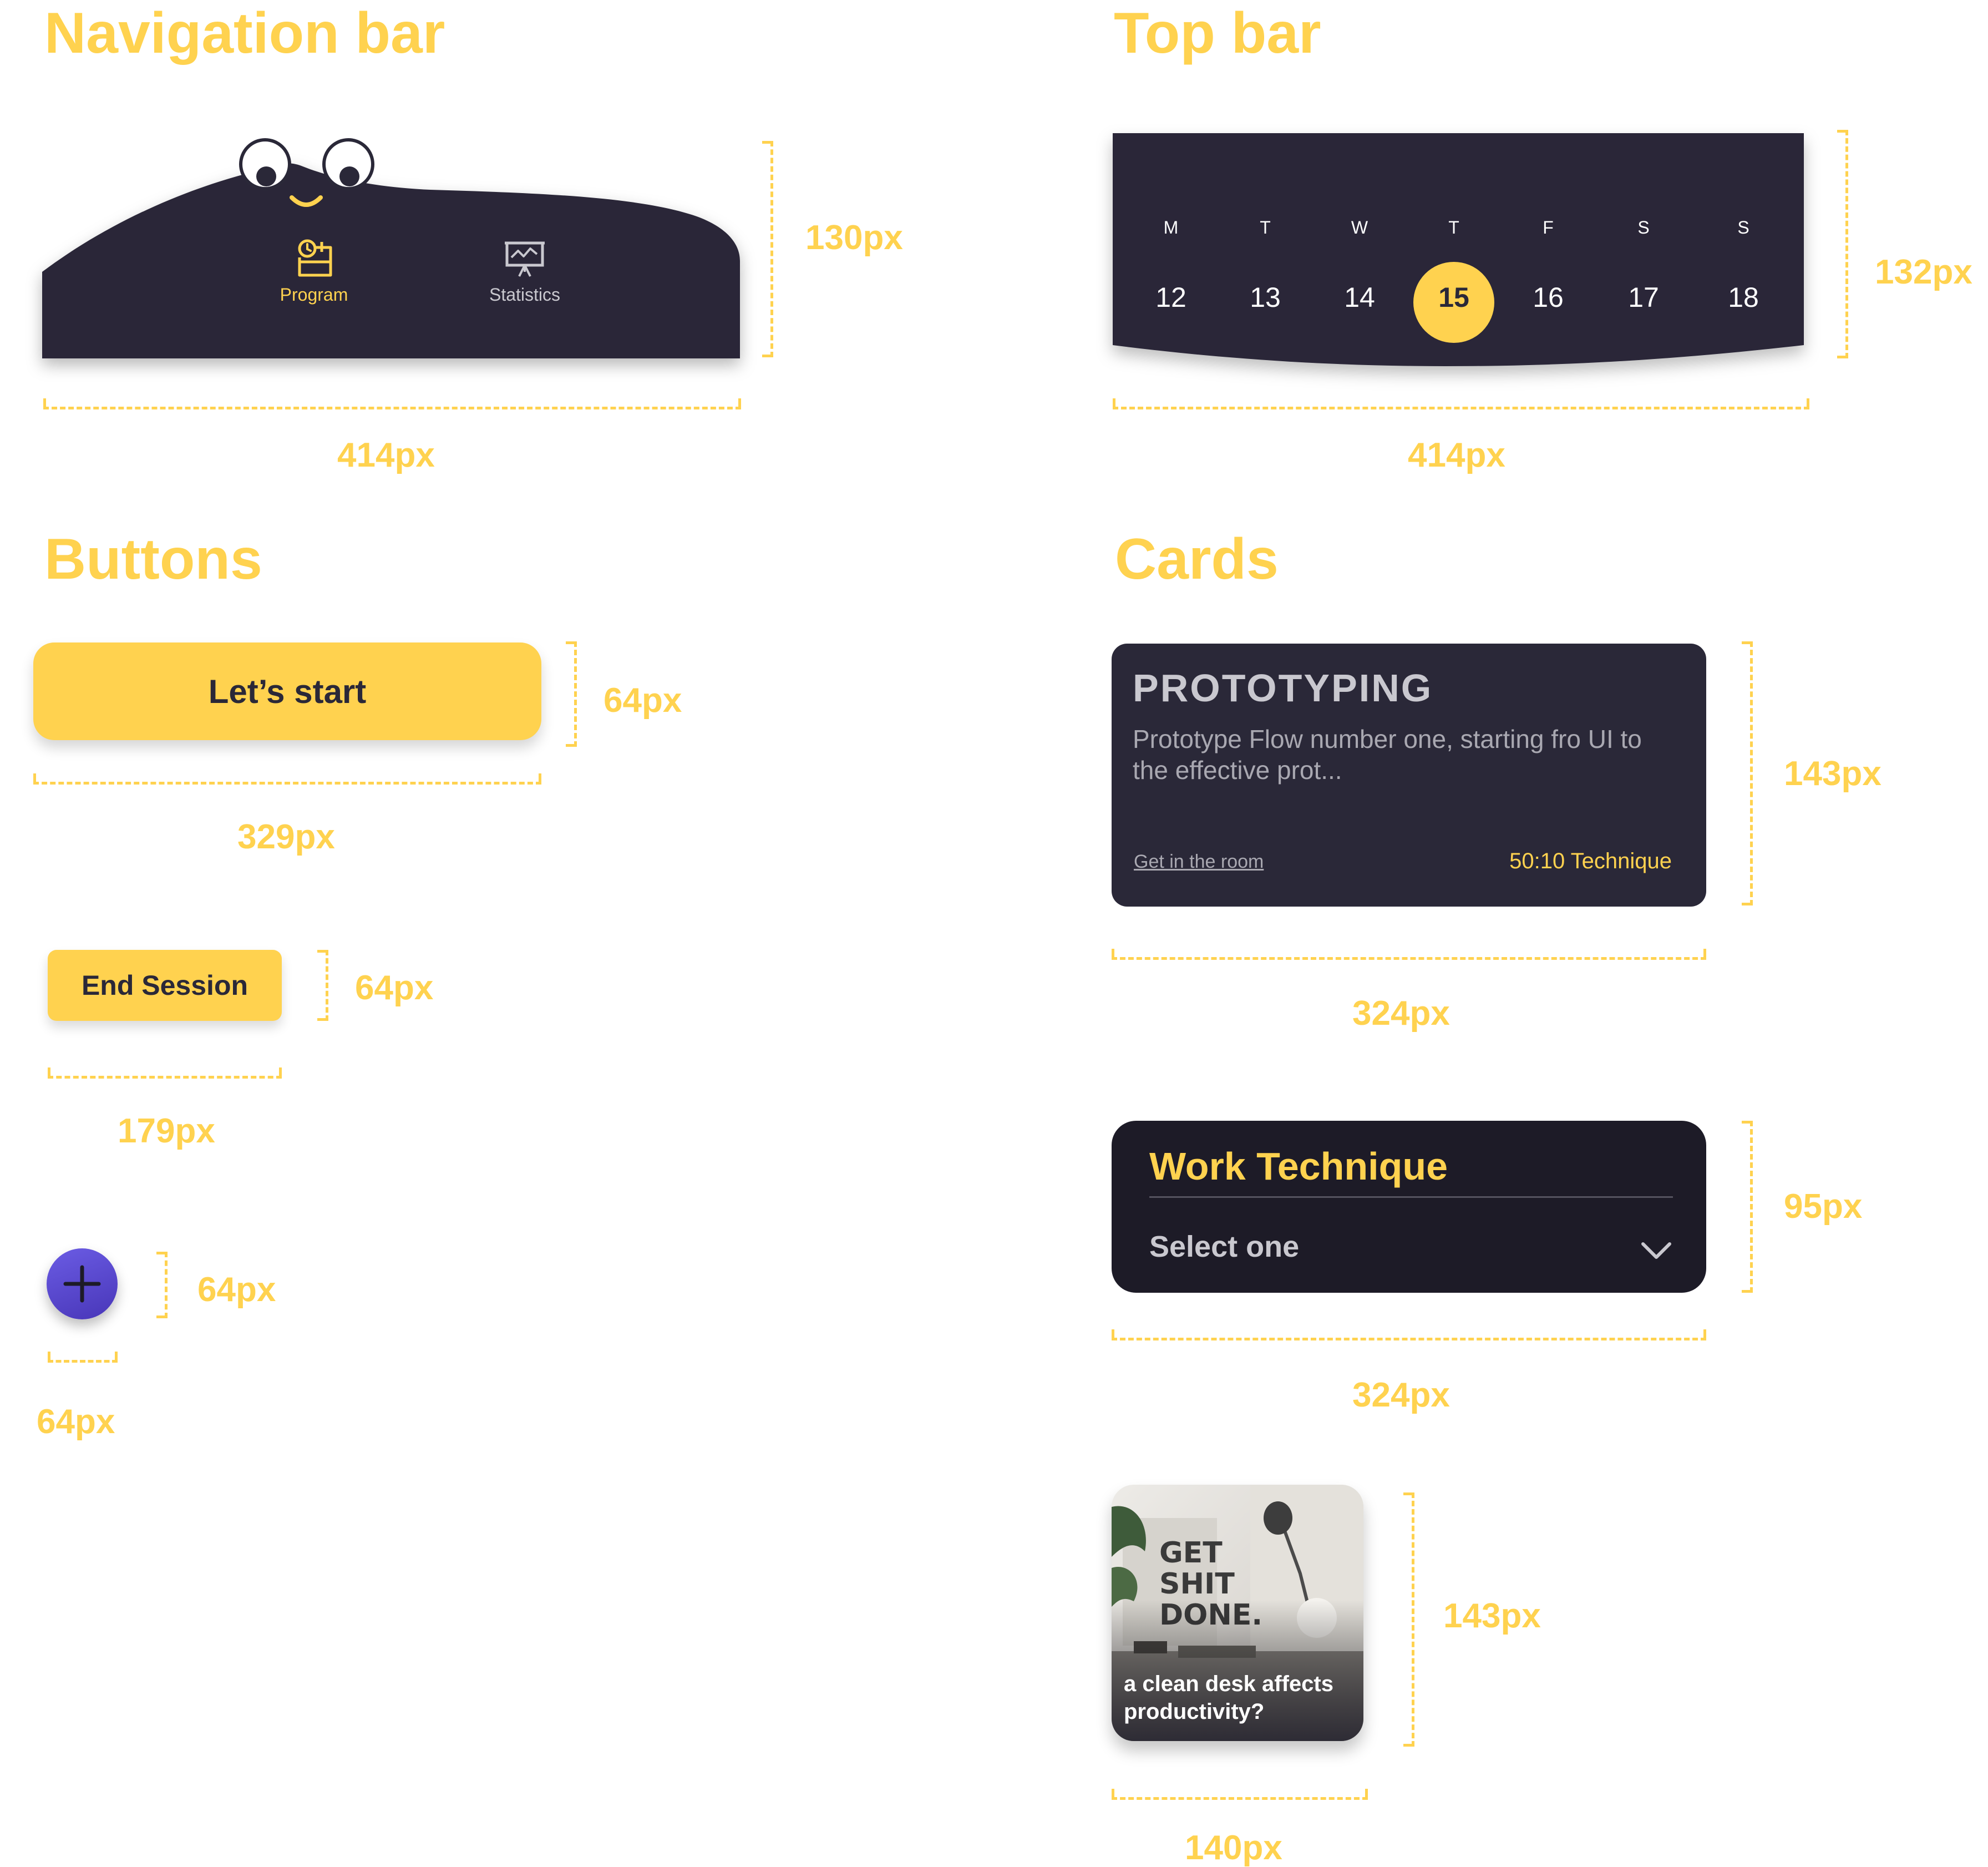 The height and width of the screenshot is (1867, 1988). What do you see at coordinates (1747, 1207) in the screenshot?
I see `select-card-height-marker` at bounding box center [1747, 1207].